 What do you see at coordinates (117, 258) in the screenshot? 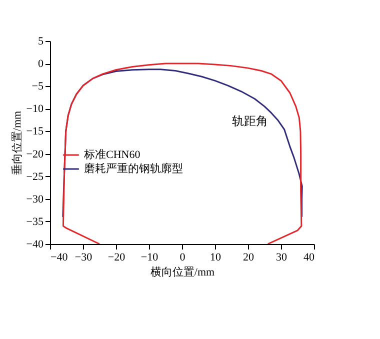
I see `x-tick-label: −20` at bounding box center [117, 258].